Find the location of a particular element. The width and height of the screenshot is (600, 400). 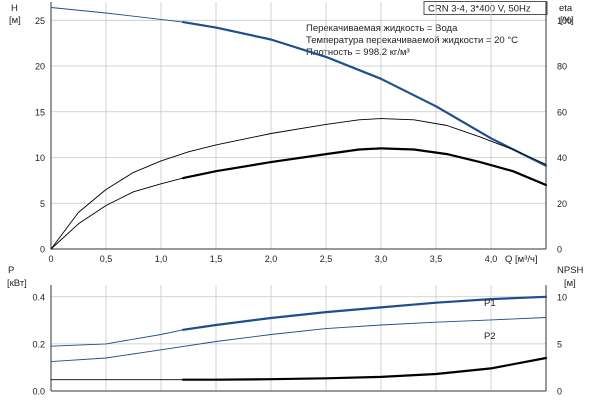

top-left-tick-label: 5 is located at coordinates (42, 204).